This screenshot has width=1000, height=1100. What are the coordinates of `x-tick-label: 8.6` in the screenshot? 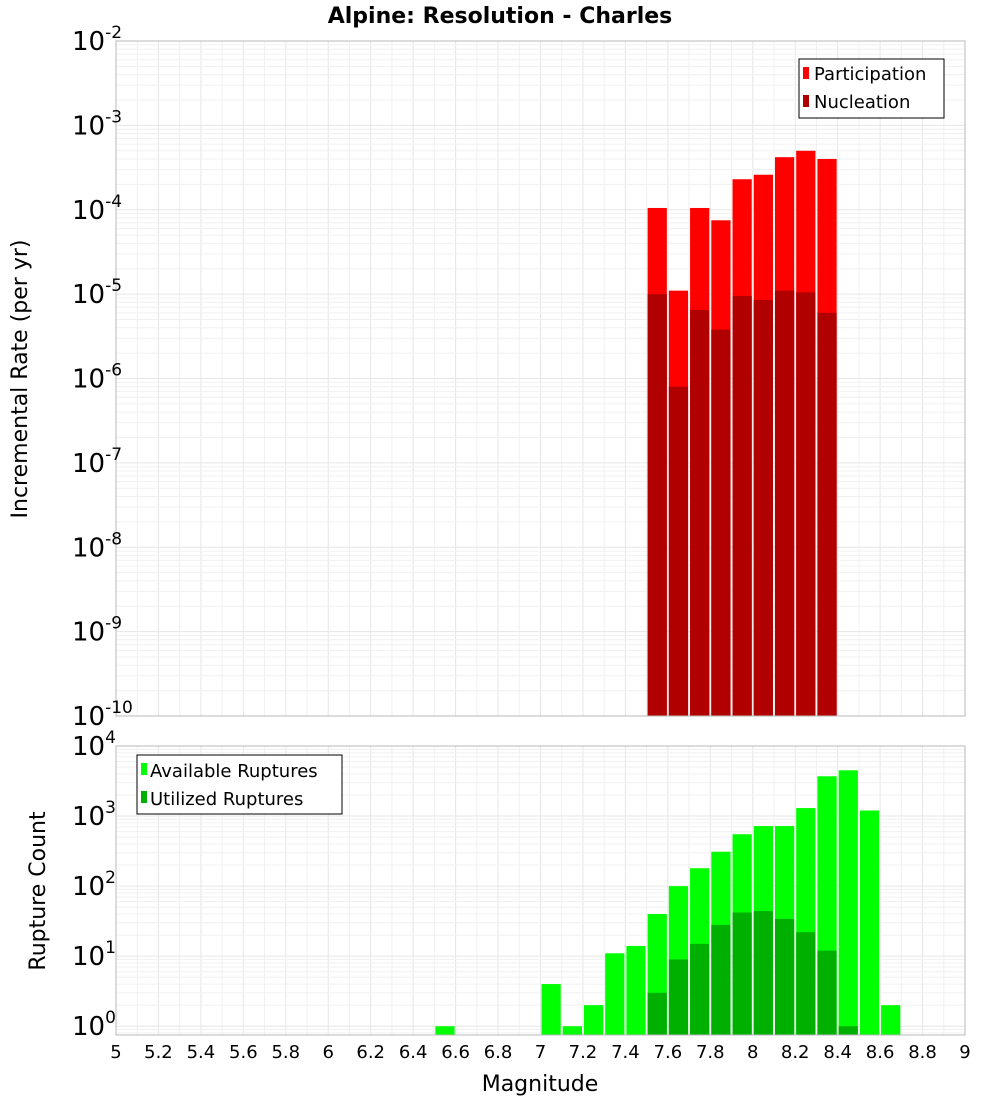 It's located at (880, 1052).